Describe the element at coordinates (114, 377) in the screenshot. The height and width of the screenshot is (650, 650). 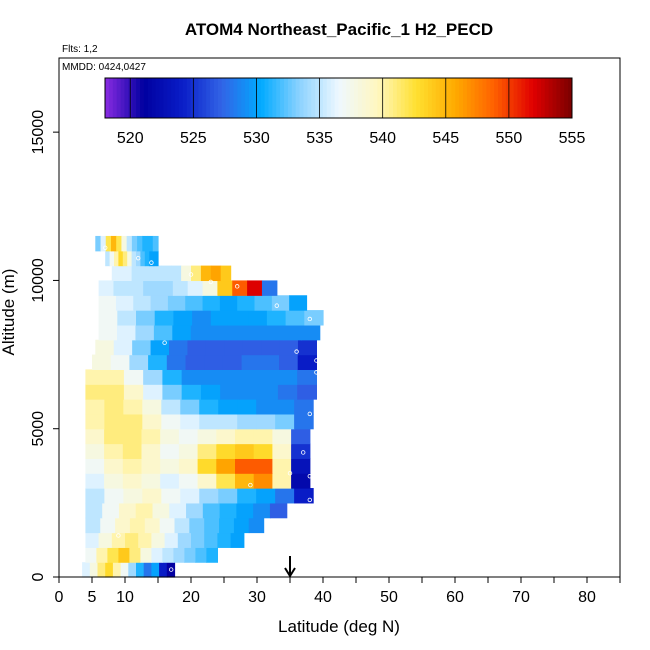
I see `heat-cell-r13-c1` at that location.